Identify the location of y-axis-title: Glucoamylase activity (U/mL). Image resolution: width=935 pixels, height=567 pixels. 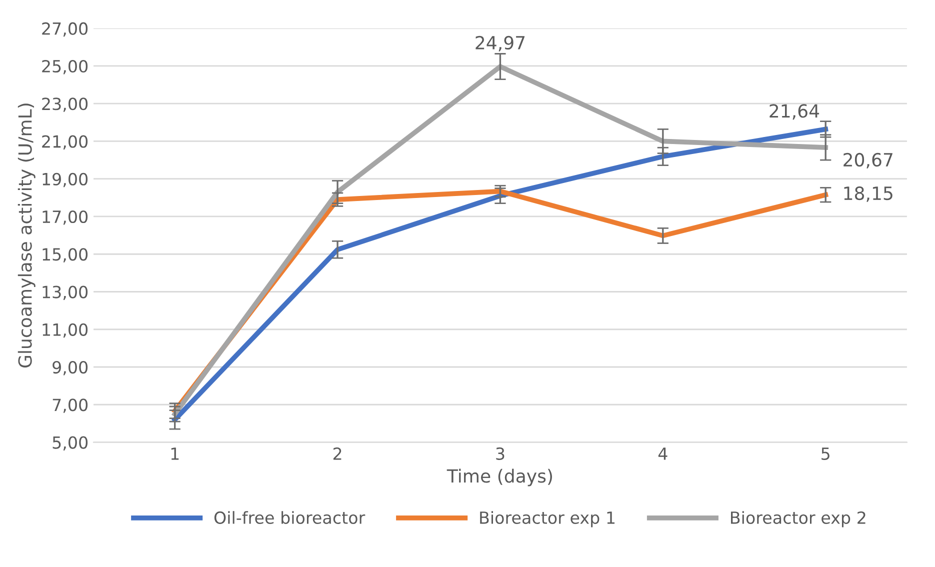
(27, 236).